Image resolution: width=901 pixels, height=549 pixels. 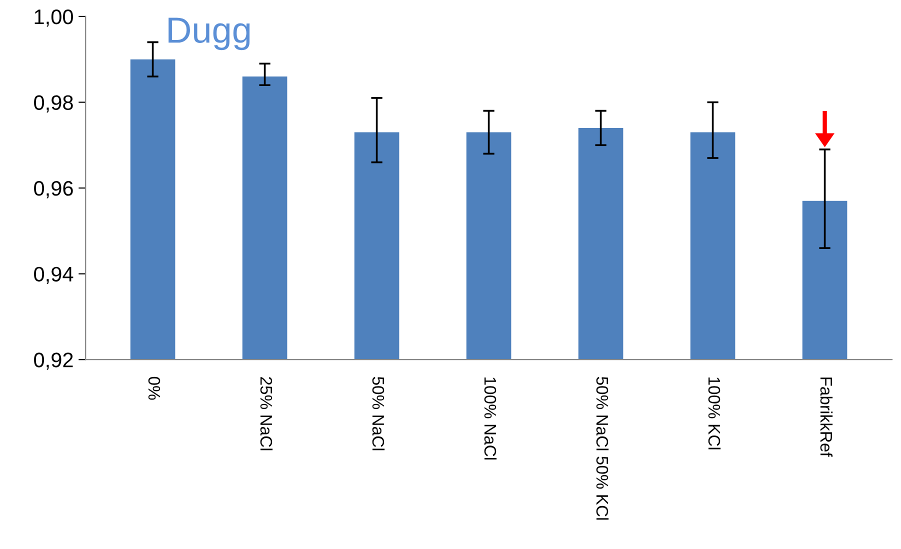 I want to click on y-tick-label: 0,94, so click(x=54, y=275).